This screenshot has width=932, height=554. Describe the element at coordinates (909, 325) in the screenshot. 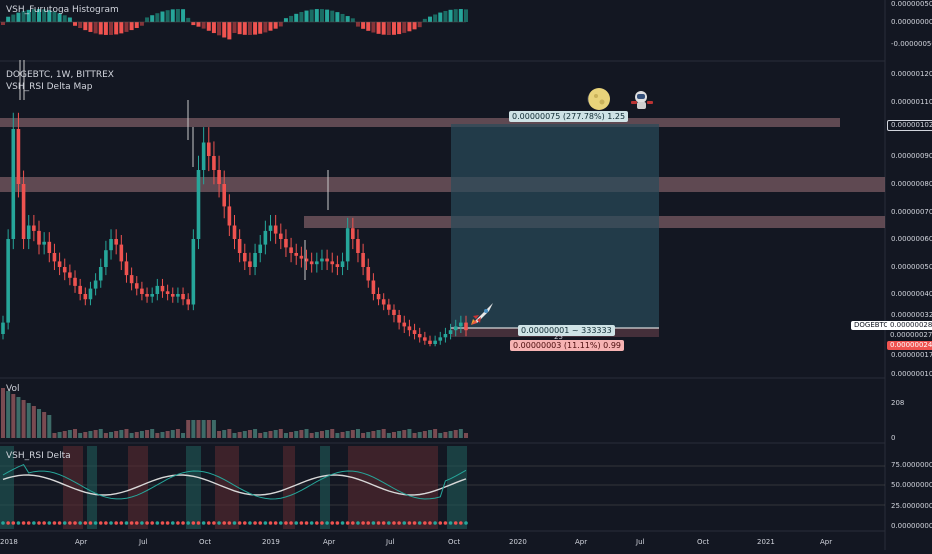

I see `price-tag-last: 0.00000028` at that location.